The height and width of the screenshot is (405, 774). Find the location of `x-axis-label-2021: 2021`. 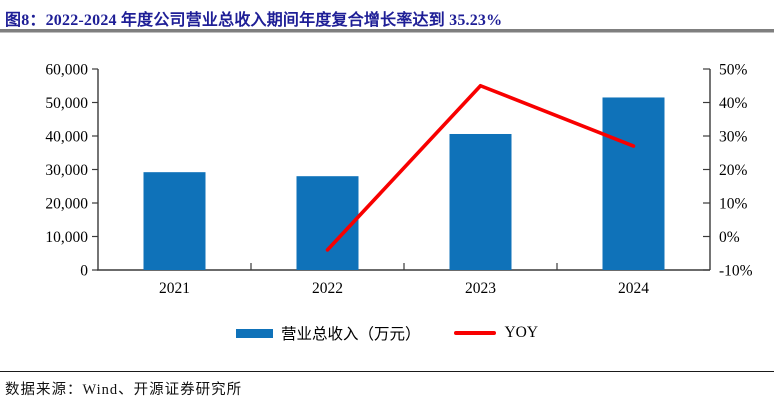

x-axis-label-2021: 2021 is located at coordinates (174, 288).